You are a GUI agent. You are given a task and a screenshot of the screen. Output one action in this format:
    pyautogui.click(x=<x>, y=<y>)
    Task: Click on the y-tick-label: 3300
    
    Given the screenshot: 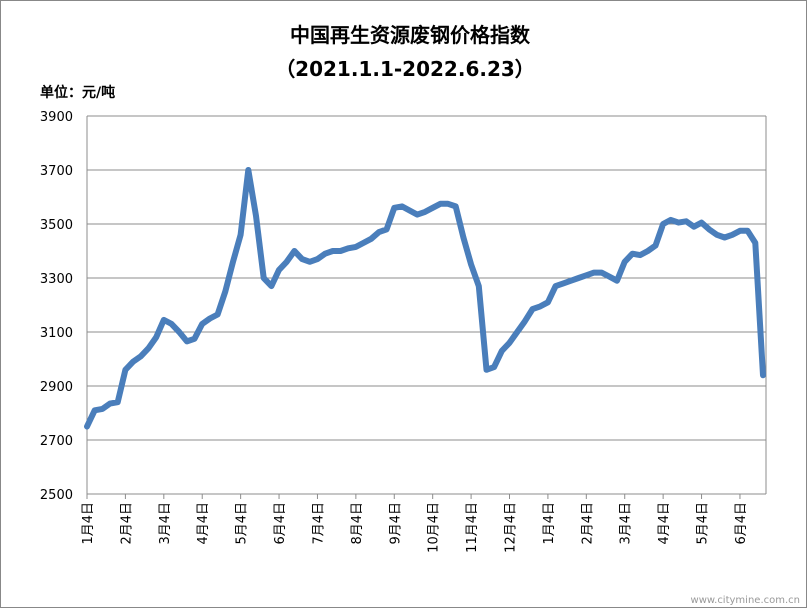 What is the action you would take?
    pyautogui.click(x=56, y=279)
    